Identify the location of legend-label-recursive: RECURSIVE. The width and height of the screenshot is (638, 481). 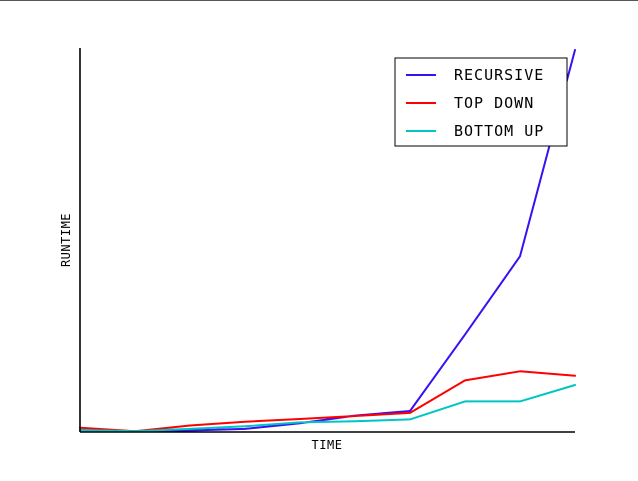
(499, 75).